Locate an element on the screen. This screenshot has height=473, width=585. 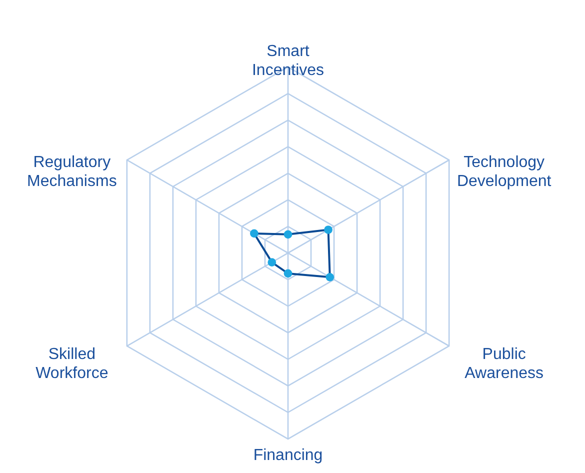
spoke-label: Technology Development is located at coordinates (504, 172).